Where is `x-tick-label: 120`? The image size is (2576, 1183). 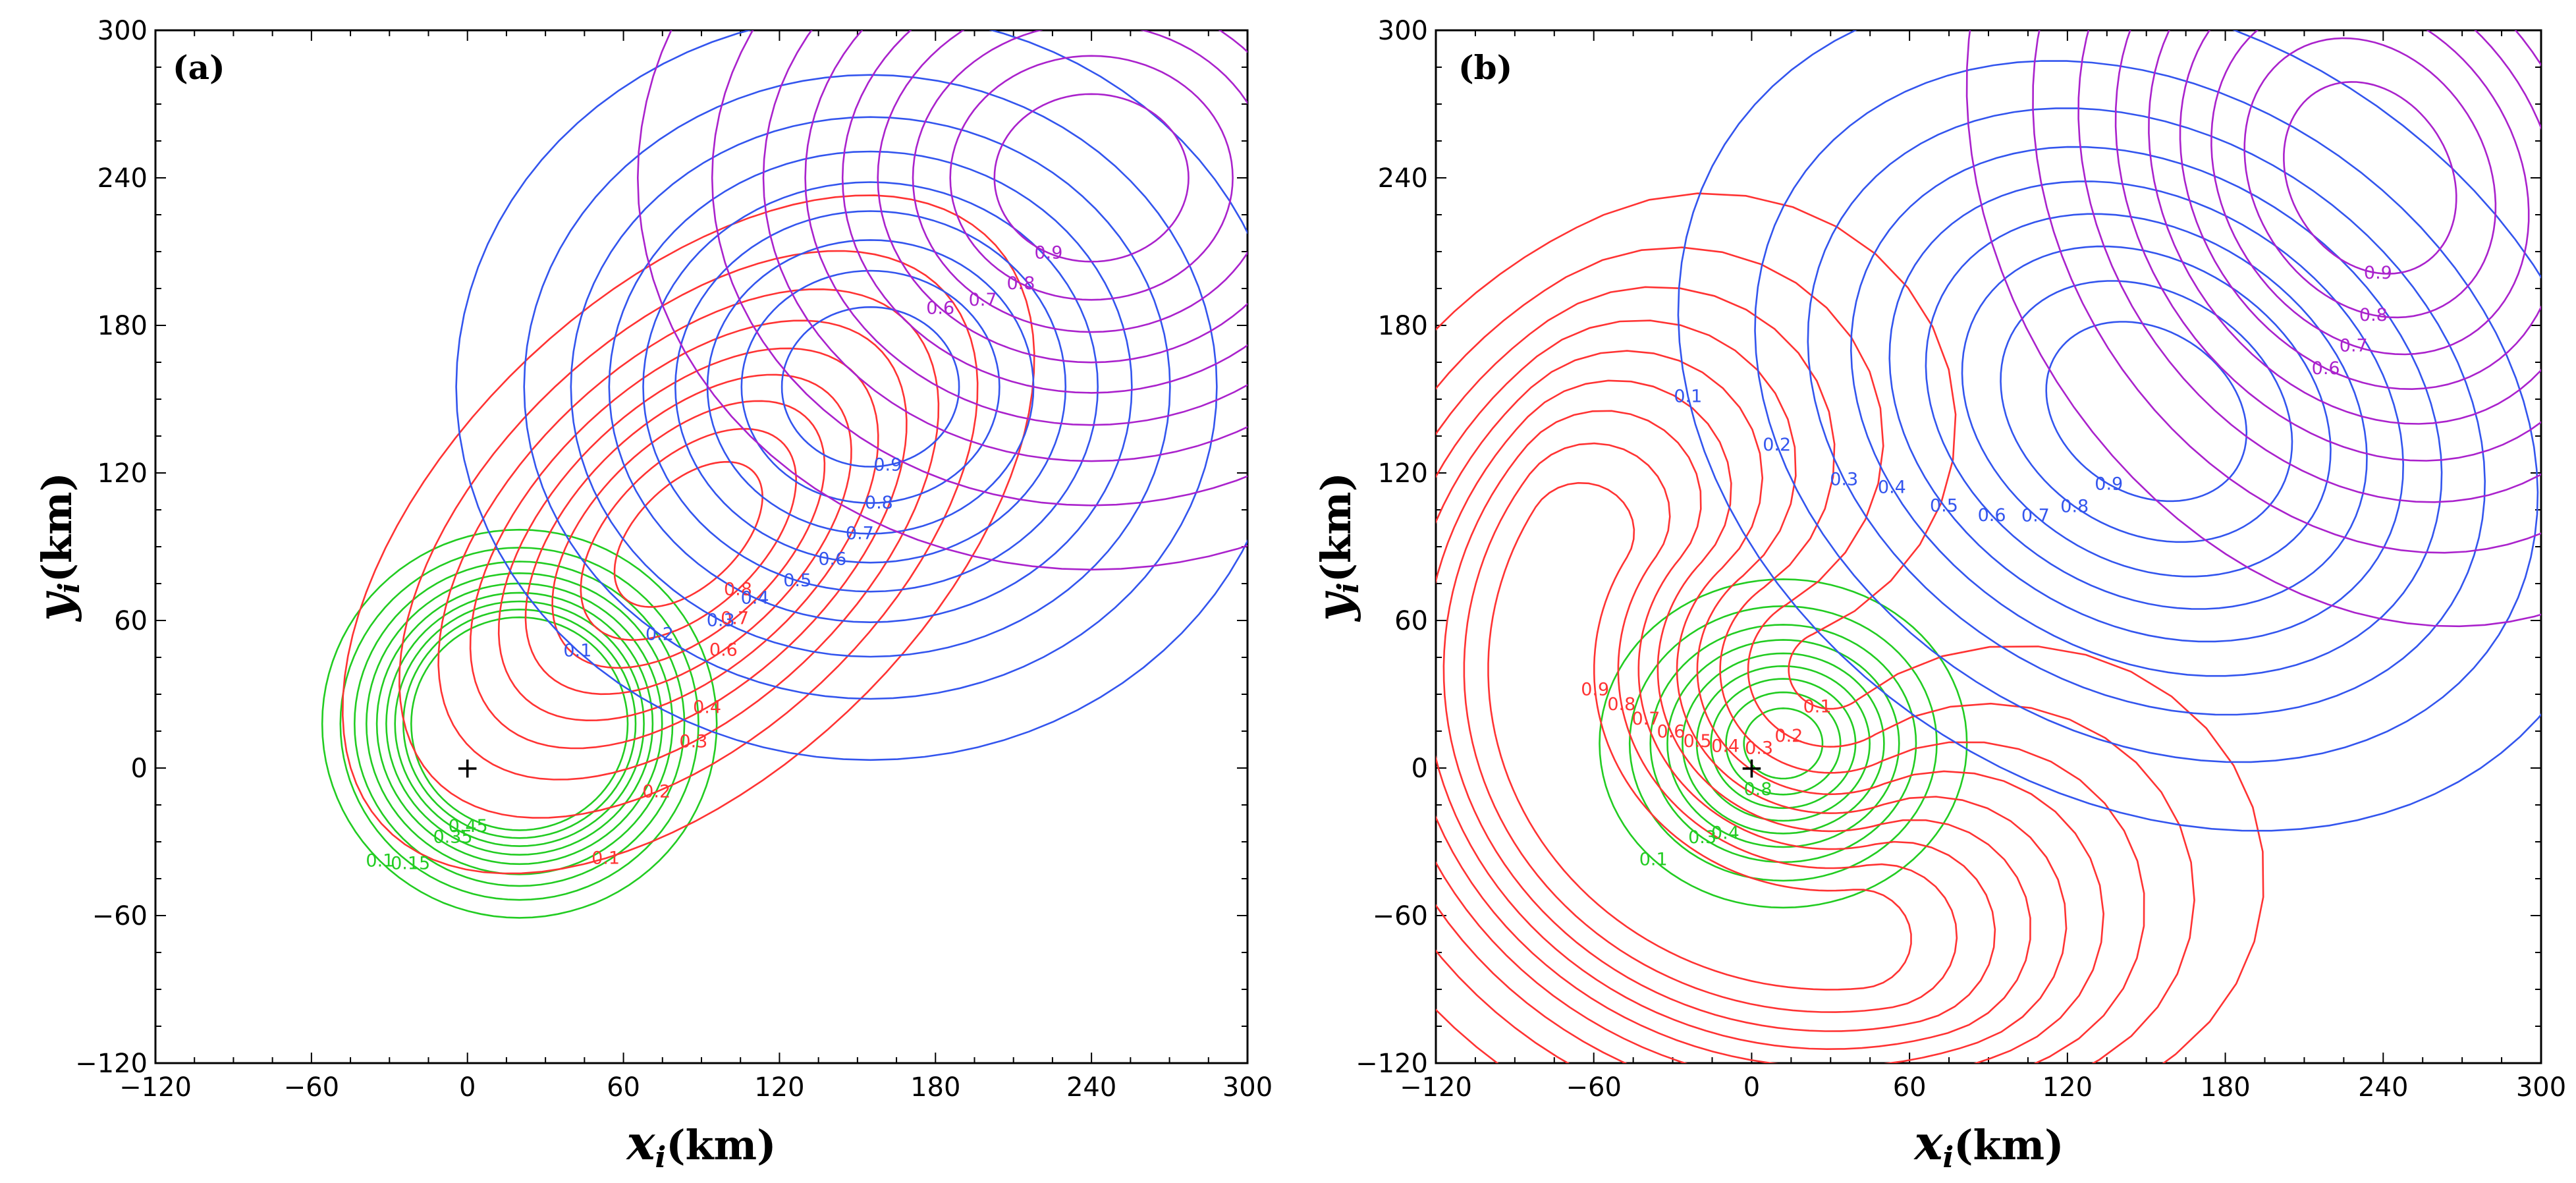
x-tick-label: 120 is located at coordinates (2067, 1087).